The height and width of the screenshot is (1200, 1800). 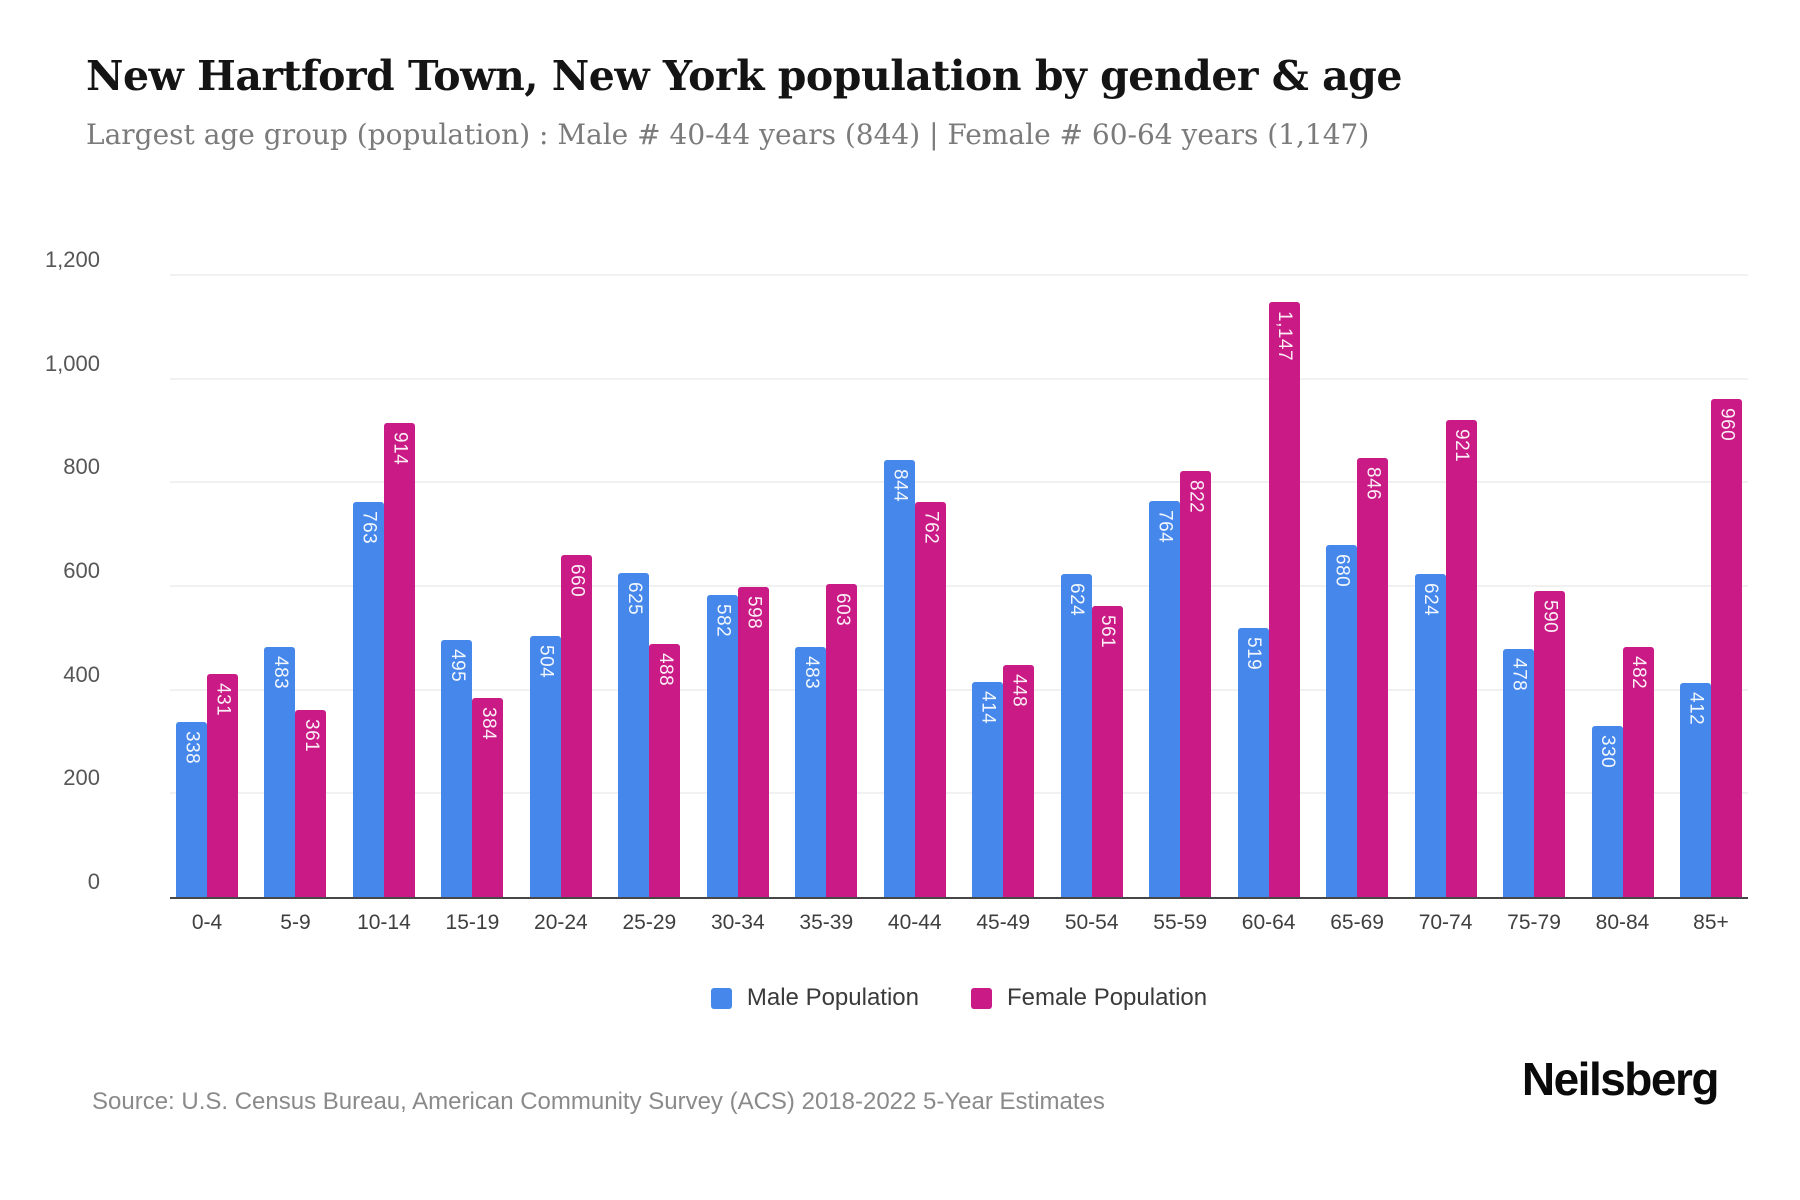 I want to click on bar-value-label: 482, so click(x=1638, y=673).